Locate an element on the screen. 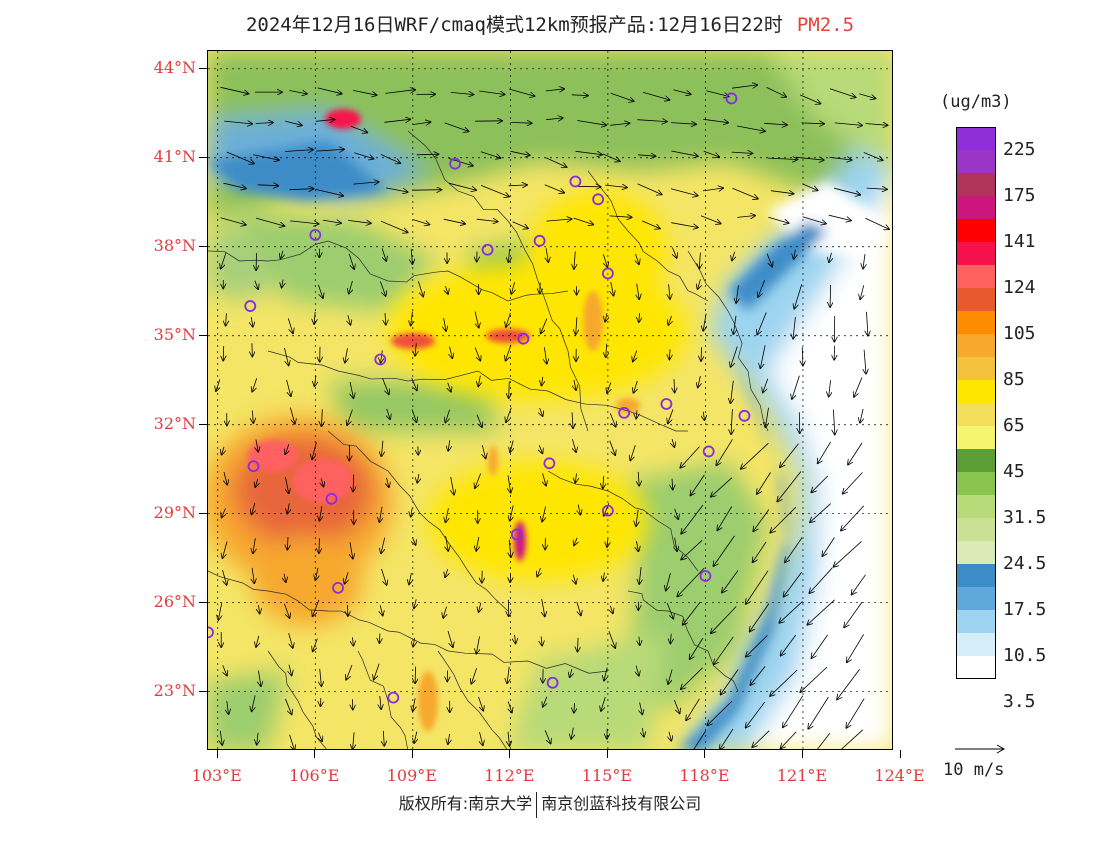 This screenshot has height=850, width=1100. lon-label: 115°E is located at coordinates (606, 775).